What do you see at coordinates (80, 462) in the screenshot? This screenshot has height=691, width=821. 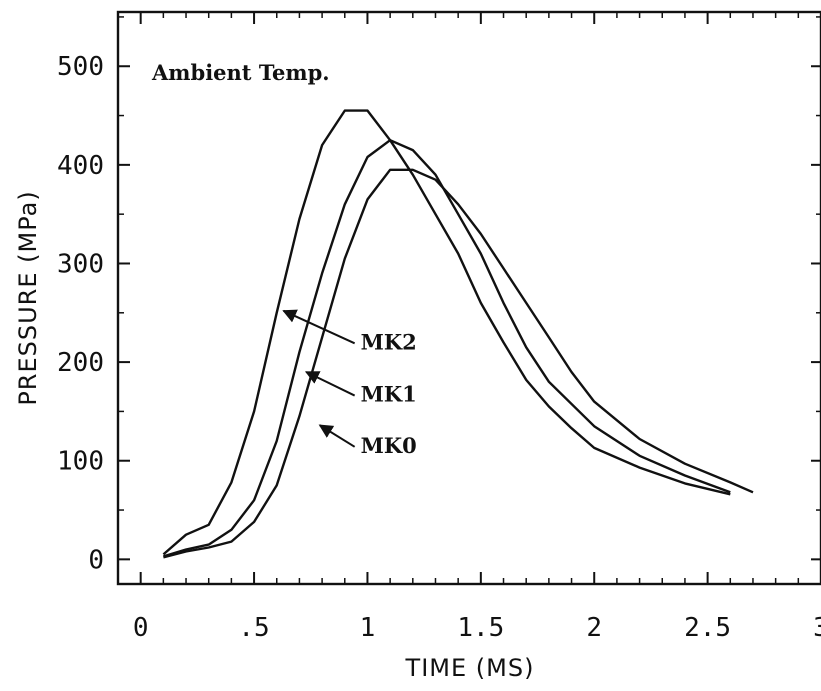 I see `y-tick-label: 100` at bounding box center [80, 462].